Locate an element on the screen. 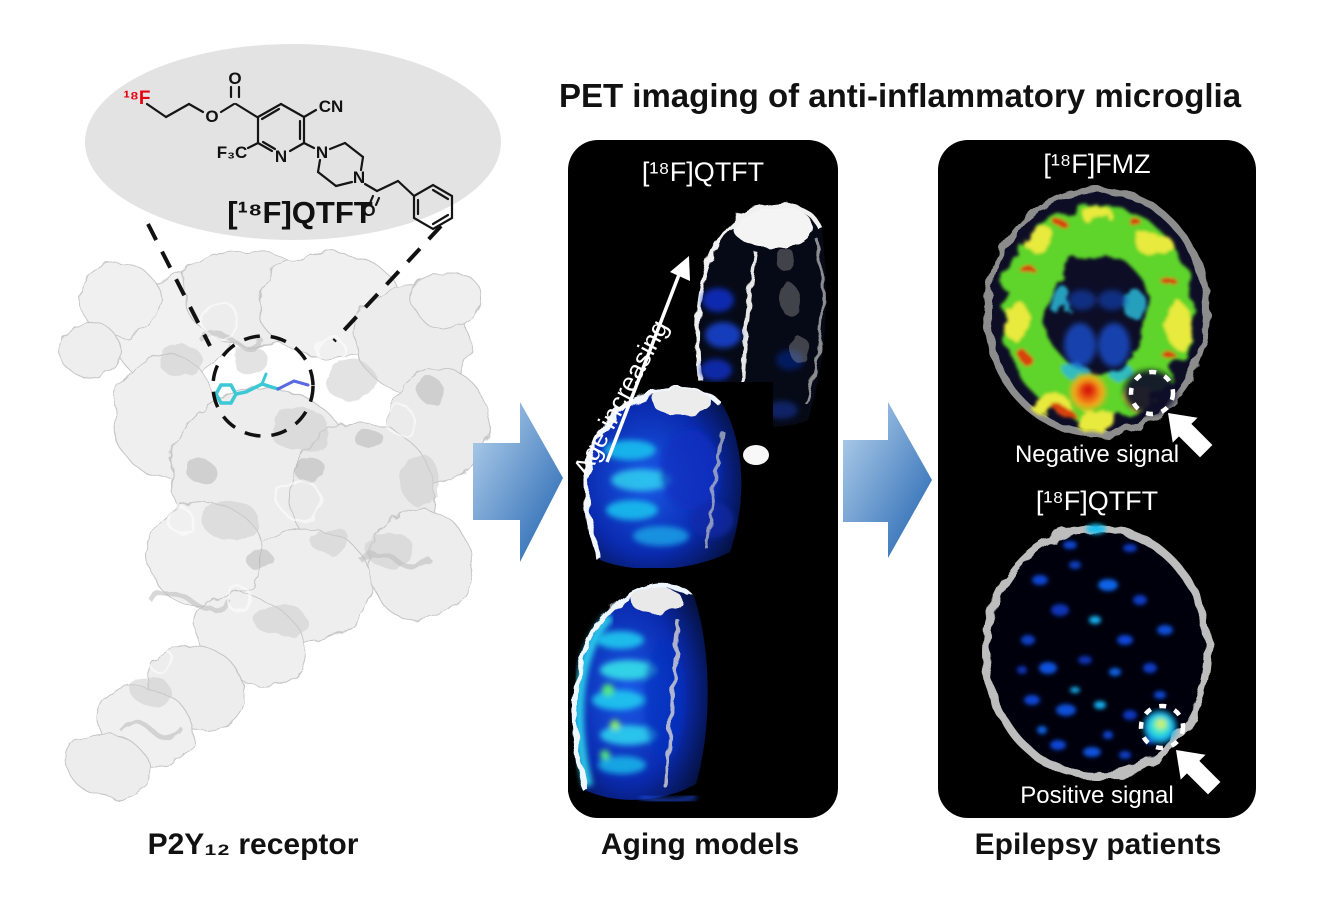 This screenshot has height=910, width=1330. negative-signal-label: Negative signal is located at coordinates (1097, 454).